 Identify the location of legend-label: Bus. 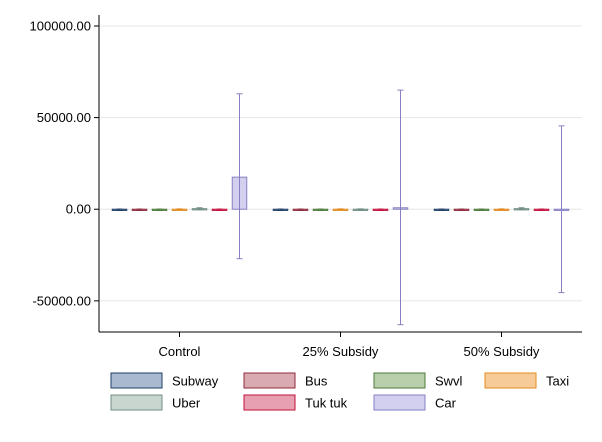
(316, 381).